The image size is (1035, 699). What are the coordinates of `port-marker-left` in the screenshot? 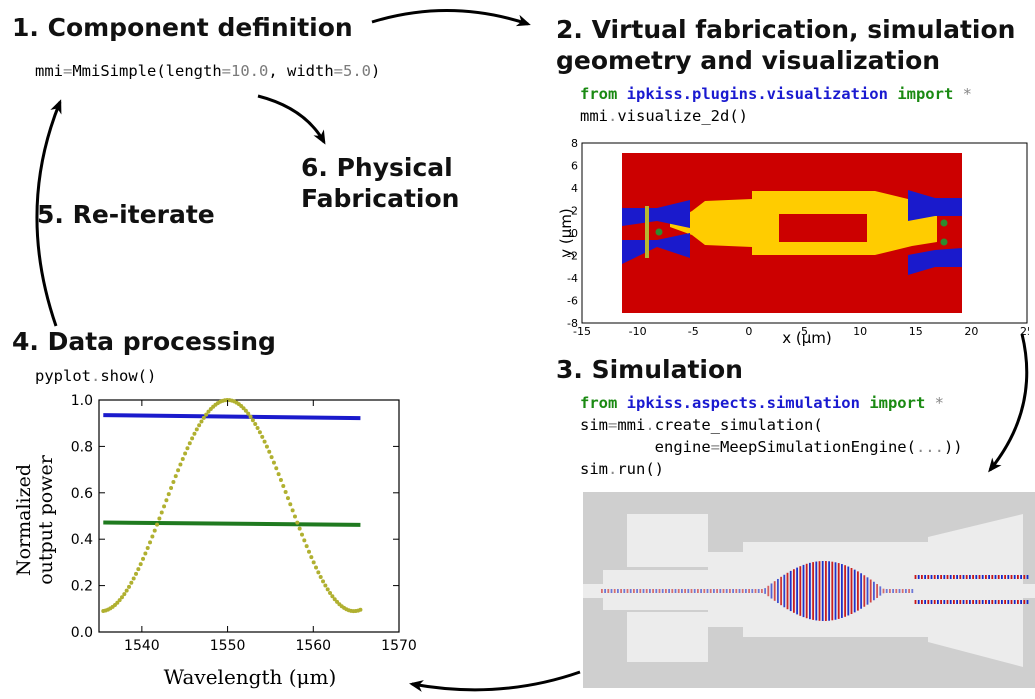 It's located at (659, 232).